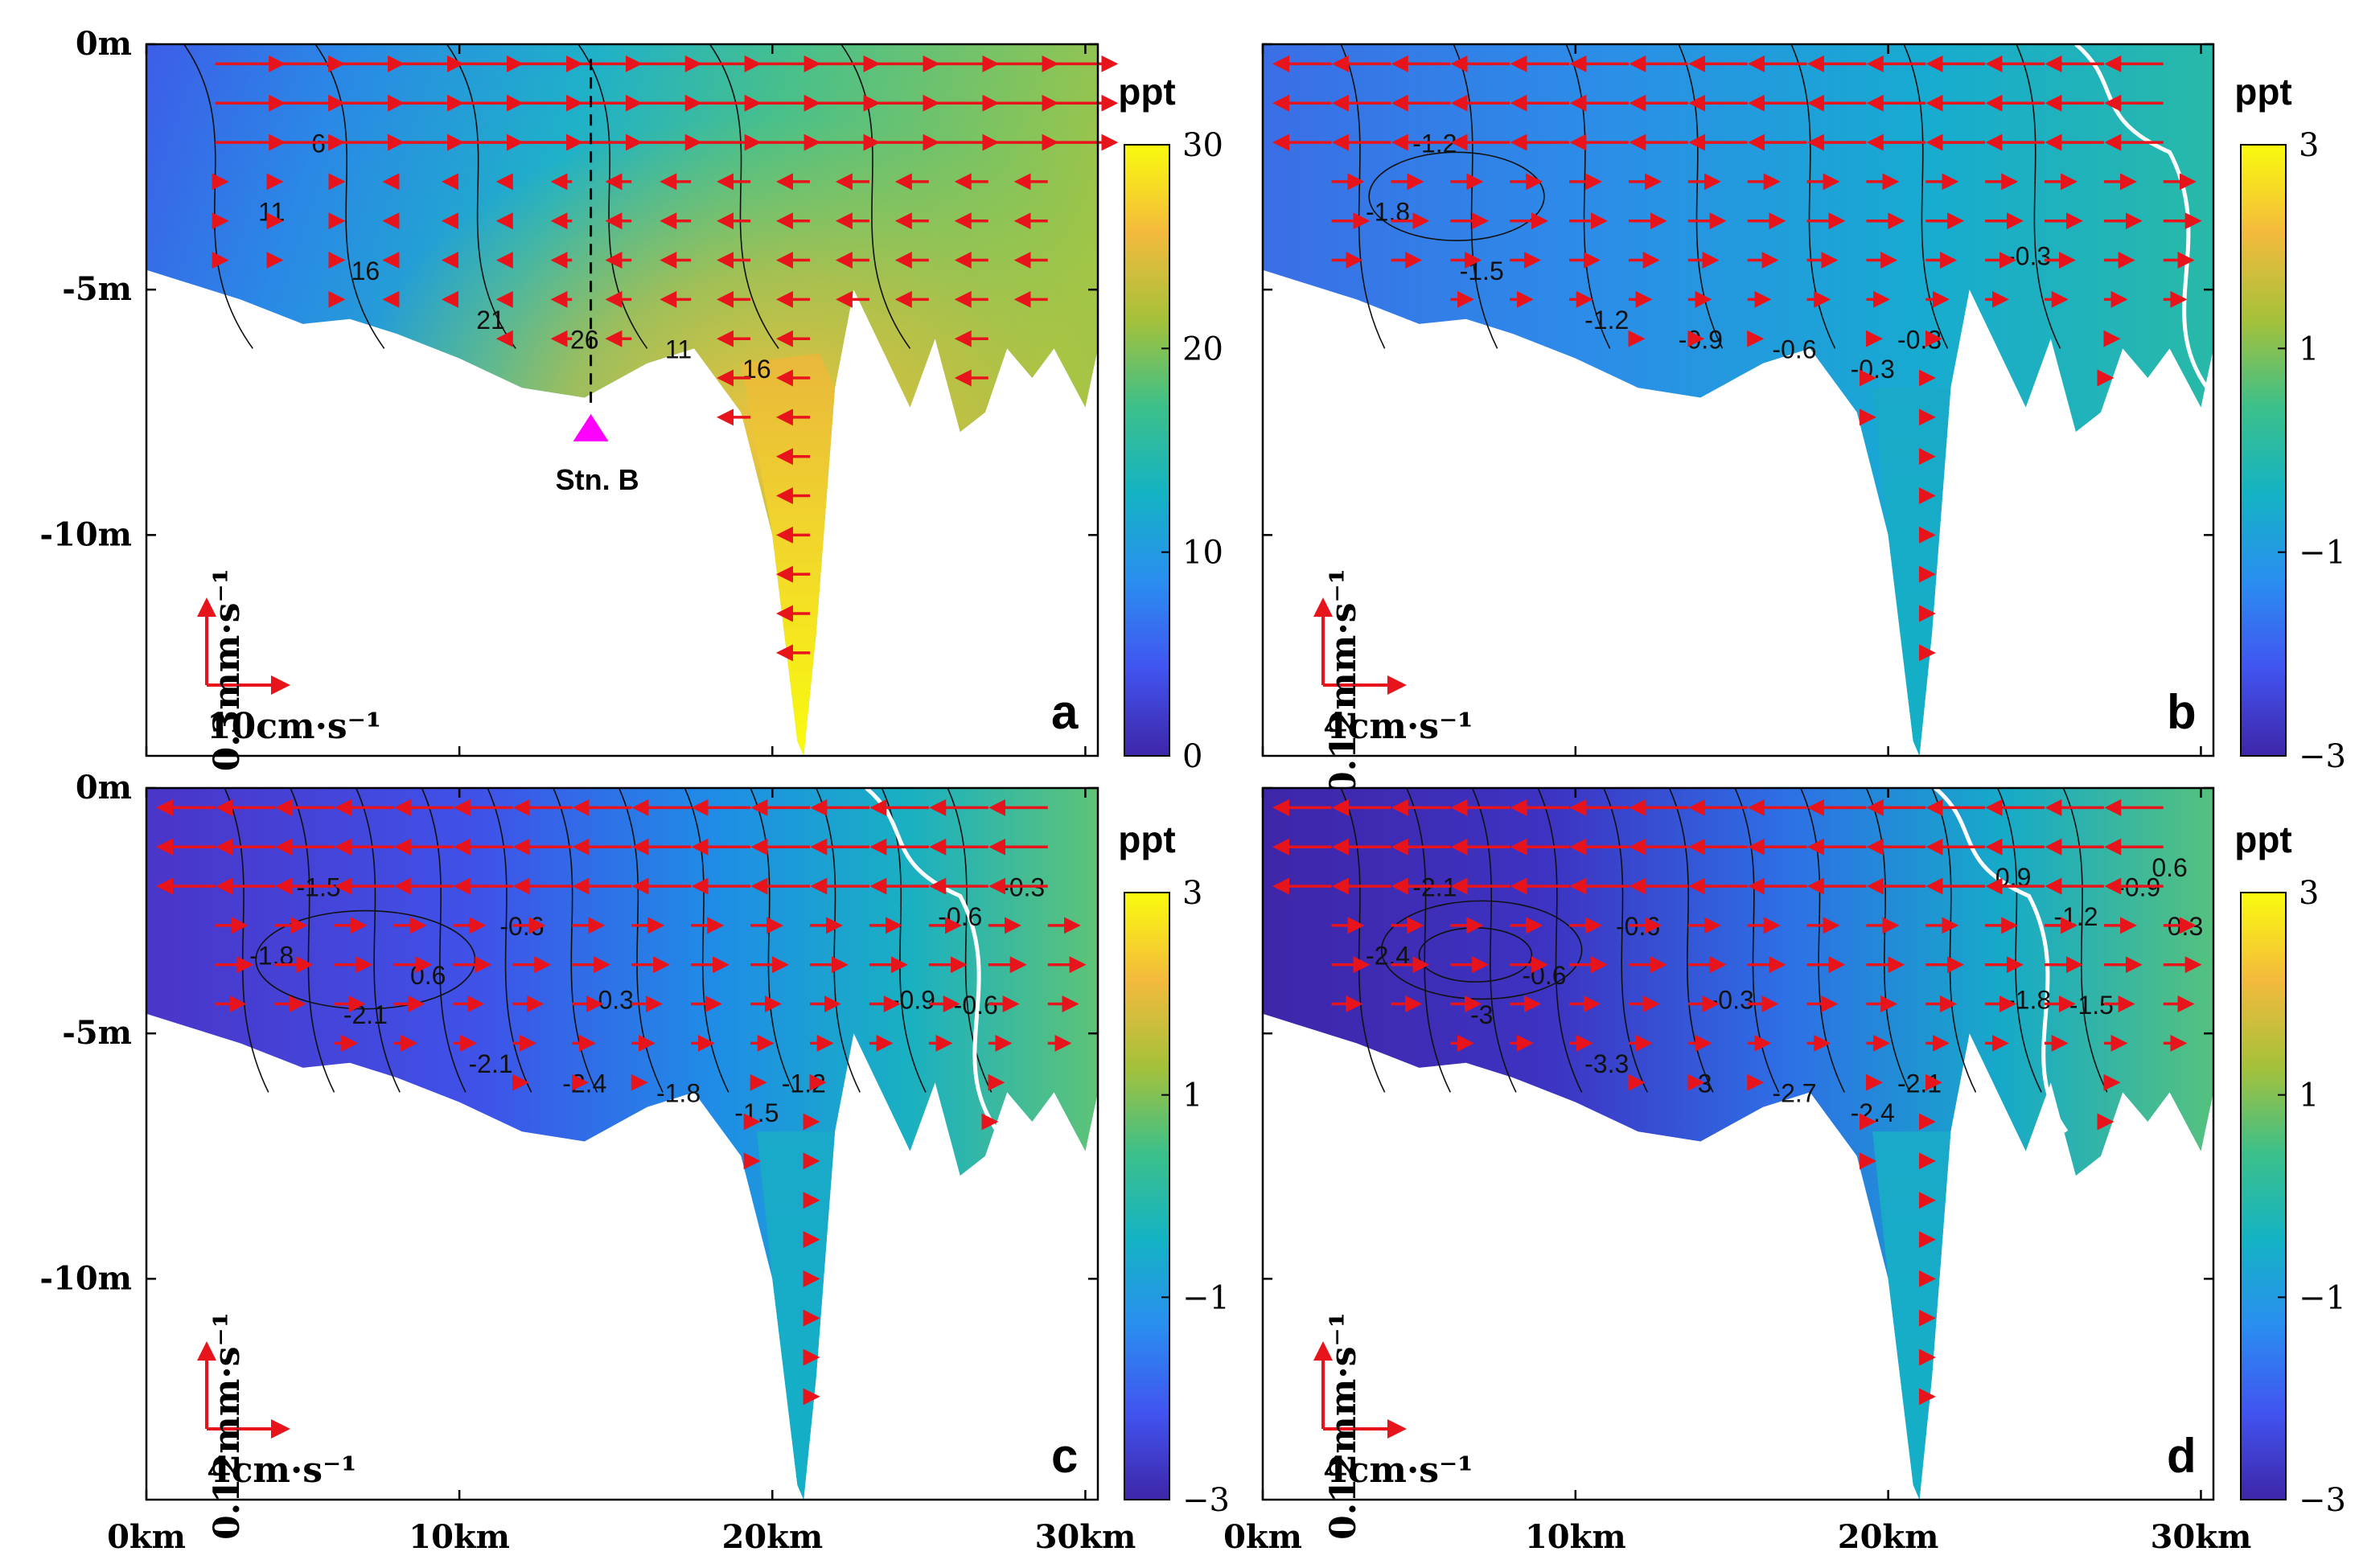 The height and width of the screenshot is (1568, 2359). I want to click on contour-label: 0.6, so click(2169, 867).